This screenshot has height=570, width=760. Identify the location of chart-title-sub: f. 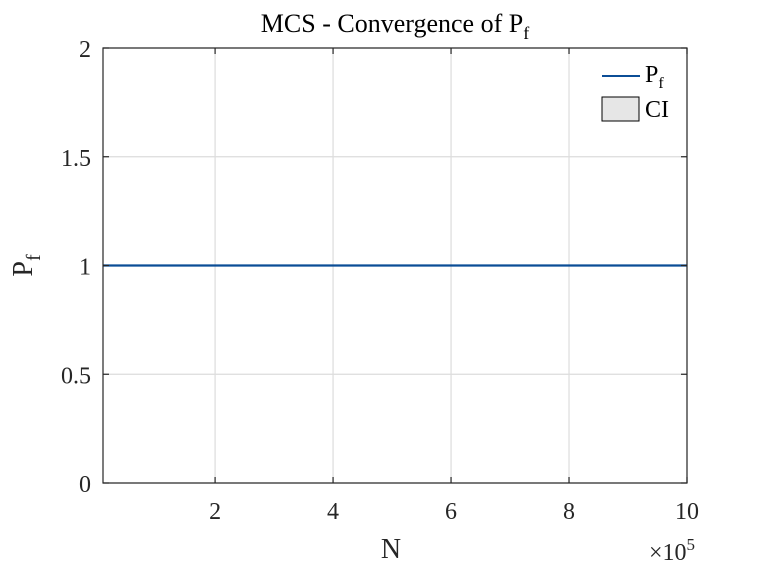
(526, 33).